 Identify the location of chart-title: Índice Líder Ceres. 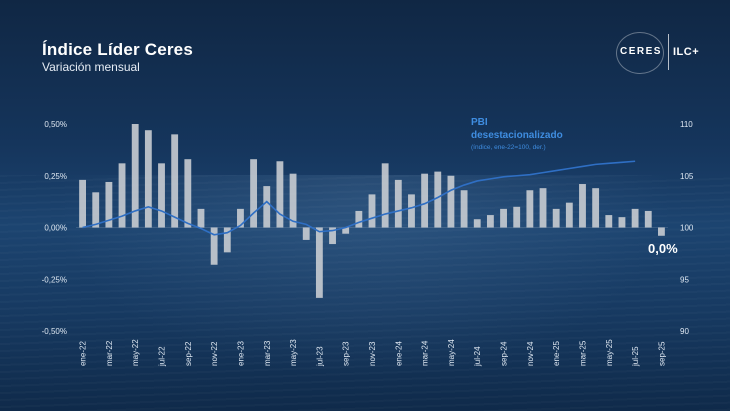
(117, 49).